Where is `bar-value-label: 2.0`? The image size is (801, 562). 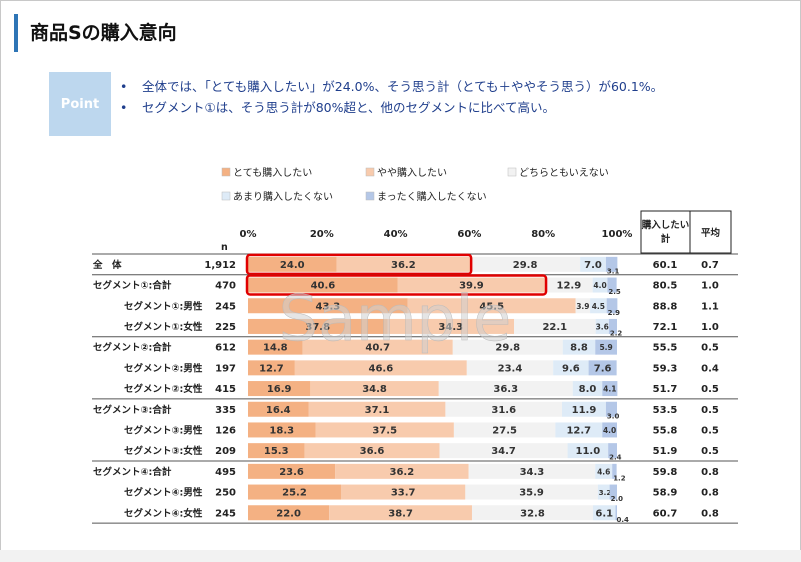
bar-value-label: 2.0 is located at coordinates (617, 499).